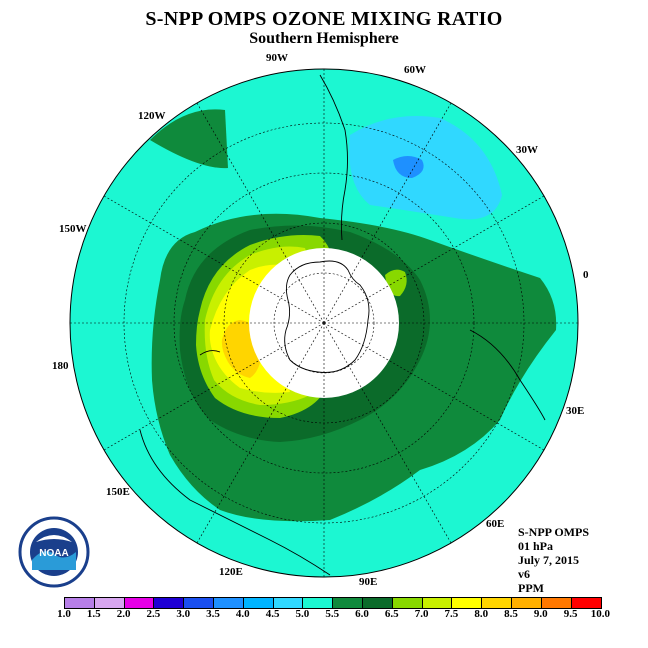 Image resolution: width=648 pixels, height=648 pixels. What do you see at coordinates (332, 614) in the screenshot?
I see `colorbar-tick-label: 5.5` at bounding box center [332, 614].